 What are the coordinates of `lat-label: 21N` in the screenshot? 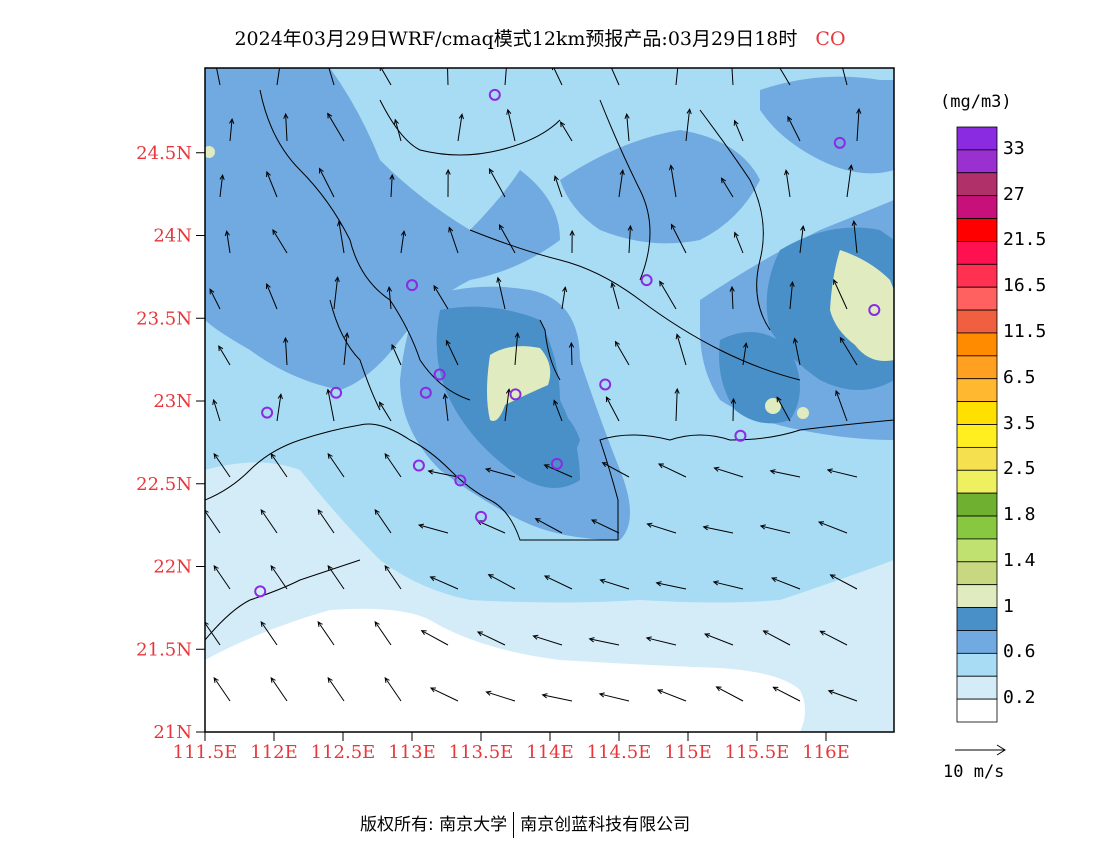 It's located at (172, 732).